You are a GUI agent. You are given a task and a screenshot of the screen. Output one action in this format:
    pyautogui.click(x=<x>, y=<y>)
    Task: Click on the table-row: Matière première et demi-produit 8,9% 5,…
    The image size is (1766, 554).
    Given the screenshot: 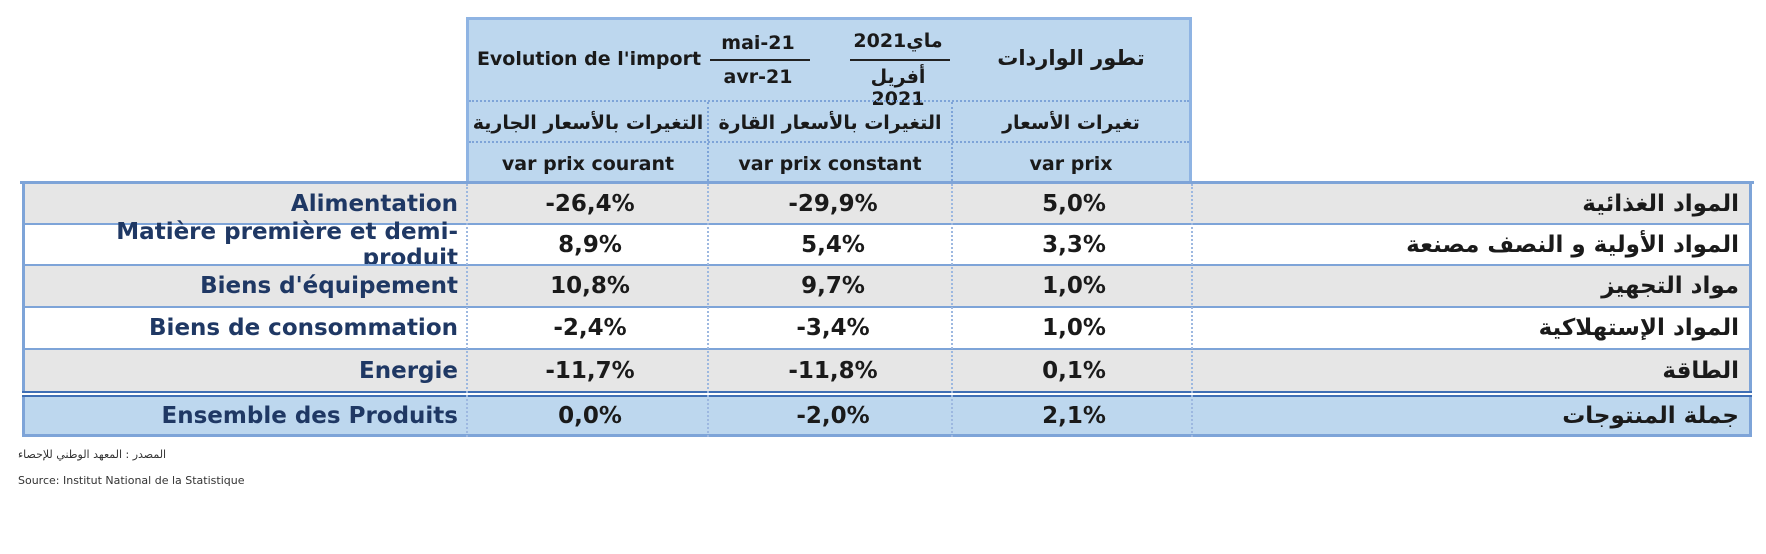 What is the action you would take?
    pyautogui.click(x=887, y=244)
    